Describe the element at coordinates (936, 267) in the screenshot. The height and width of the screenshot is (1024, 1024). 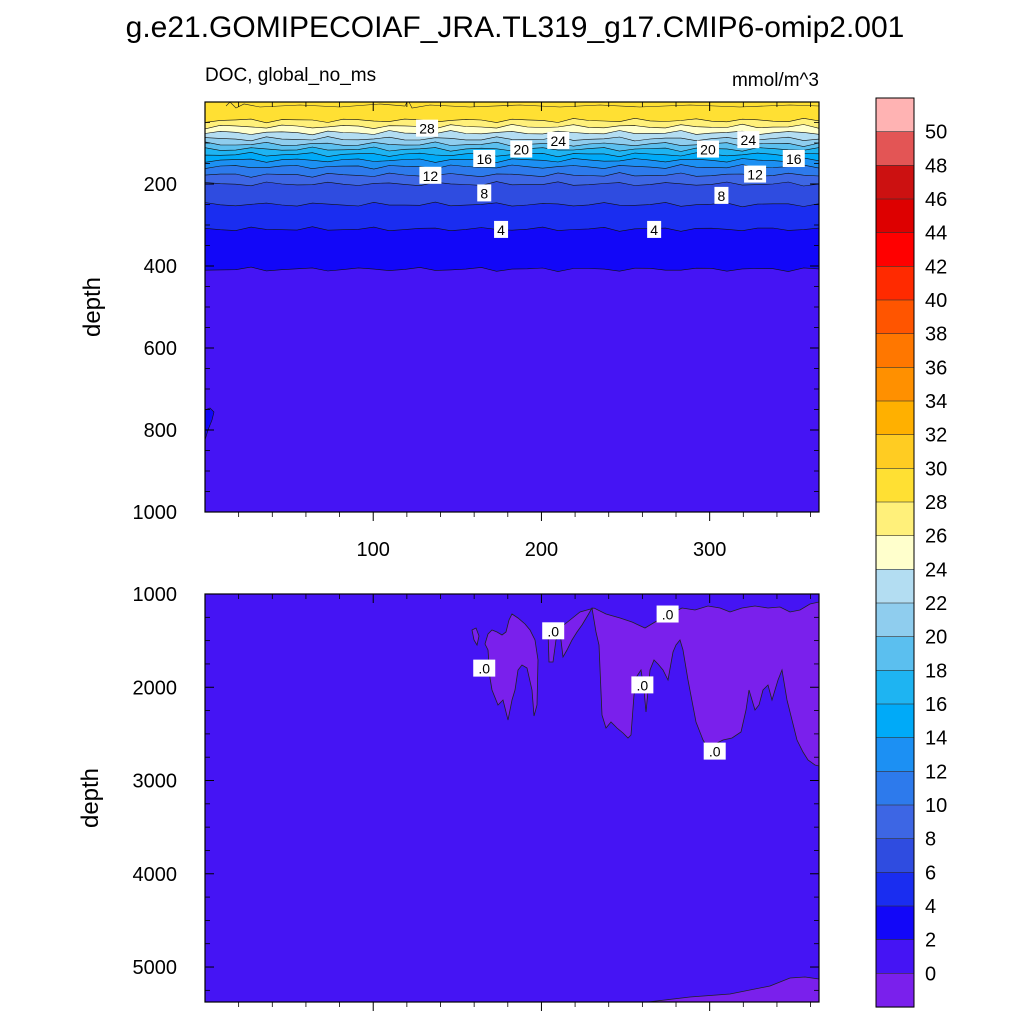
I see `colorbar-label: 42` at that location.